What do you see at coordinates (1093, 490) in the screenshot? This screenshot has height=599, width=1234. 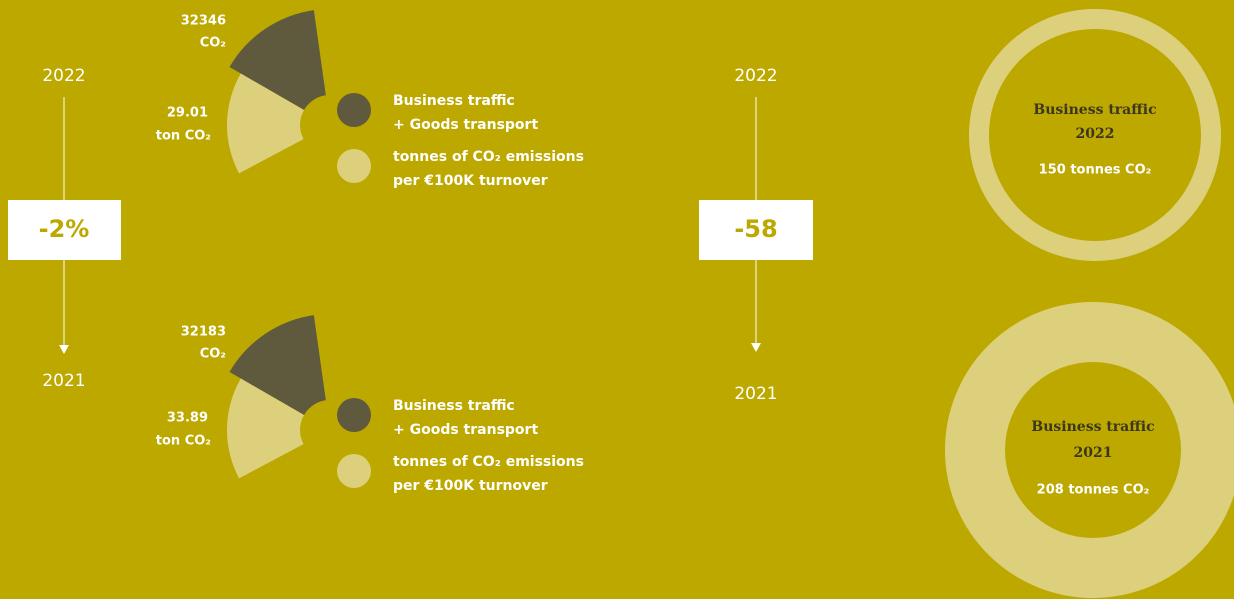 I see `ring-amount: 208 tonnes CO₂` at bounding box center [1093, 490].